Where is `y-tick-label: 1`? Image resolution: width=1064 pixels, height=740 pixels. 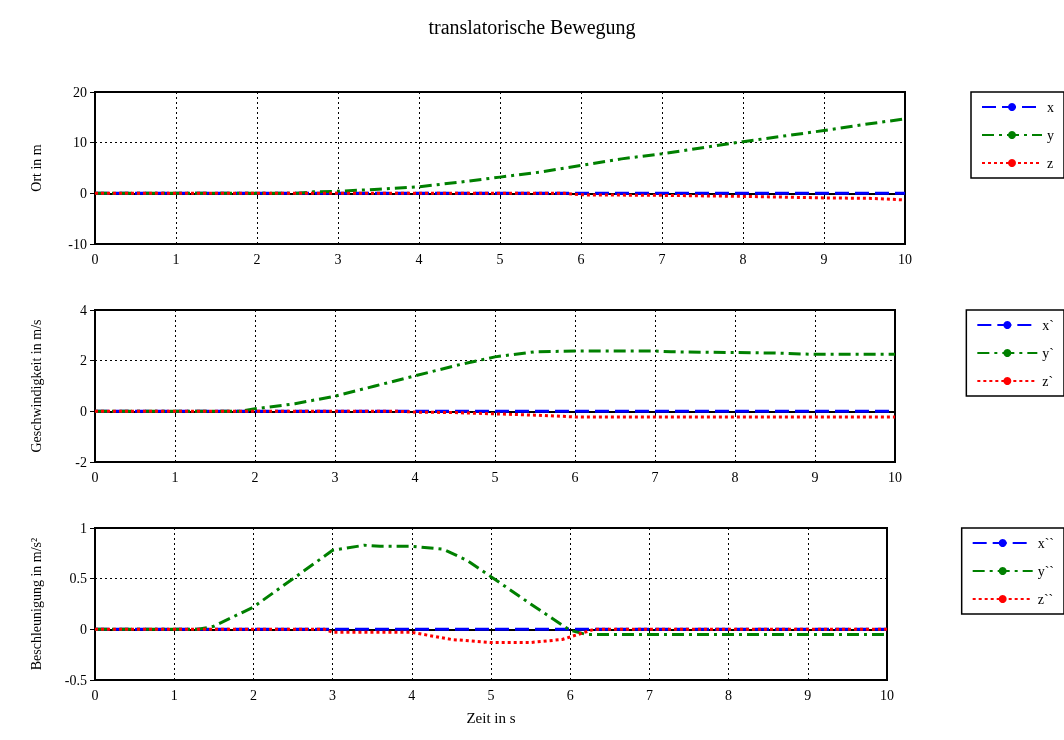 y-tick-label: 1 is located at coordinates (83, 528).